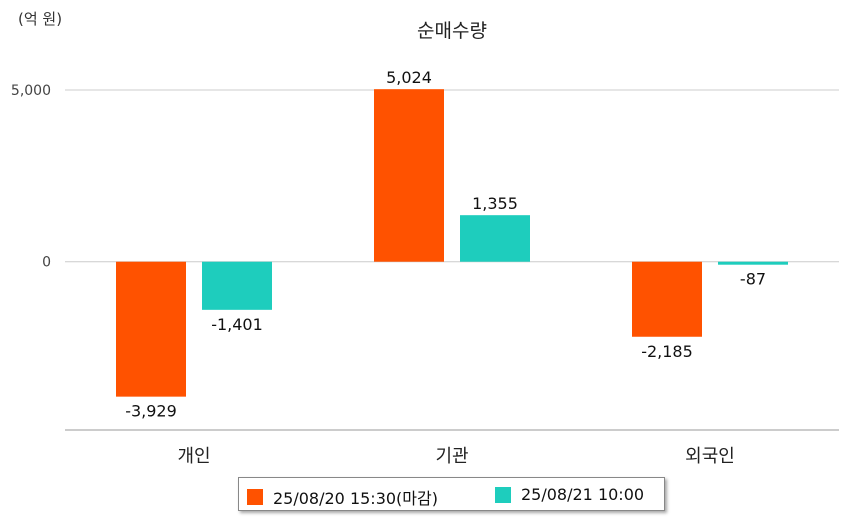 This screenshot has width=849, height=520. What do you see at coordinates (151, 411) in the screenshot?
I see `data-label: -3,929` at bounding box center [151, 411].